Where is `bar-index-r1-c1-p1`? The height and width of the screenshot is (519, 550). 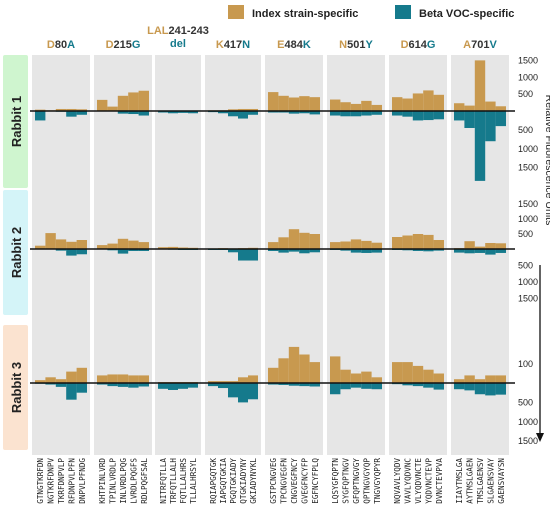
bar-index-r1-c1-p1 is located at coordinates (112, 108).